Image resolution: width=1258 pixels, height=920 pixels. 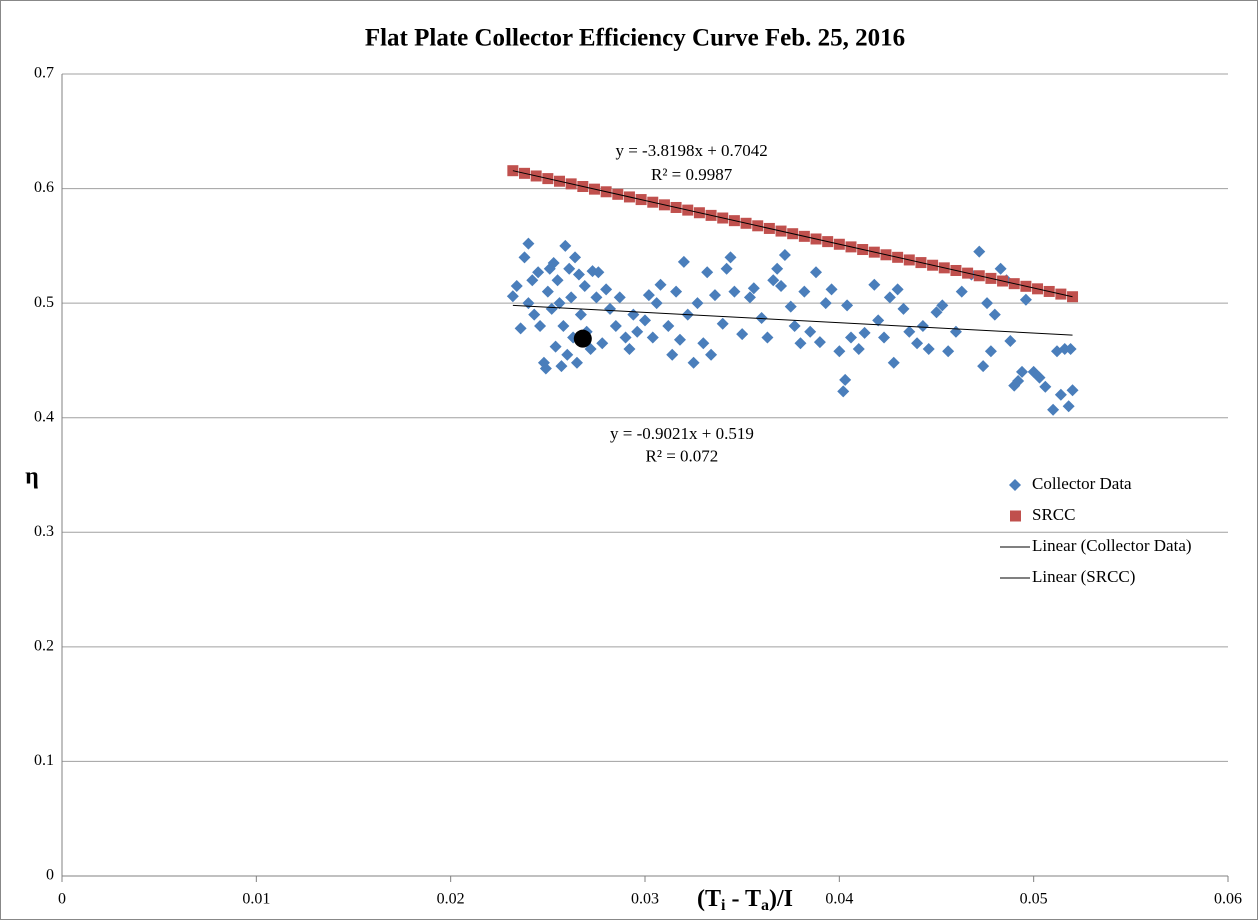 I want to click on x-label-part: - T, so click(x=743, y=899).